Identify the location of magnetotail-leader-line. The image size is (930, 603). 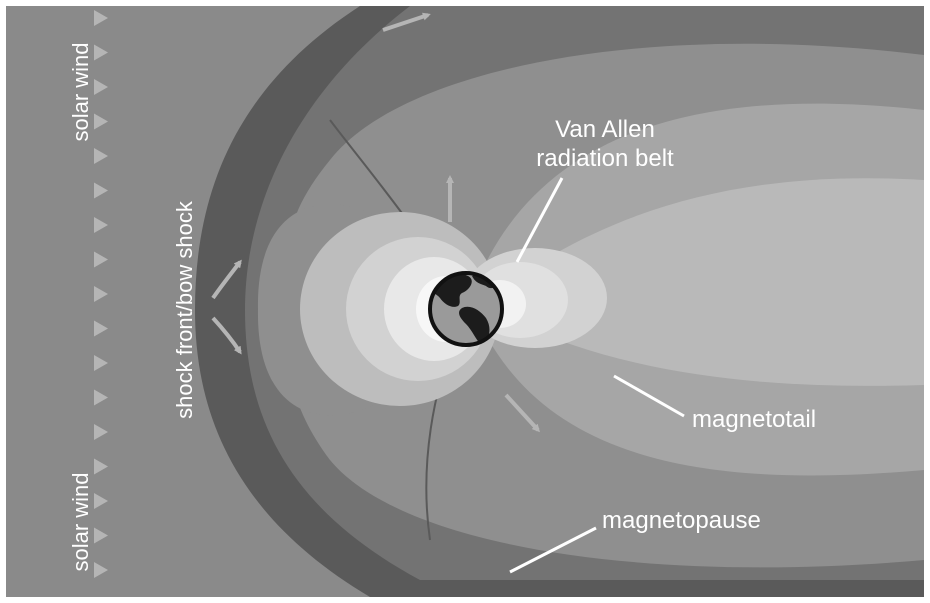
(649, 396).